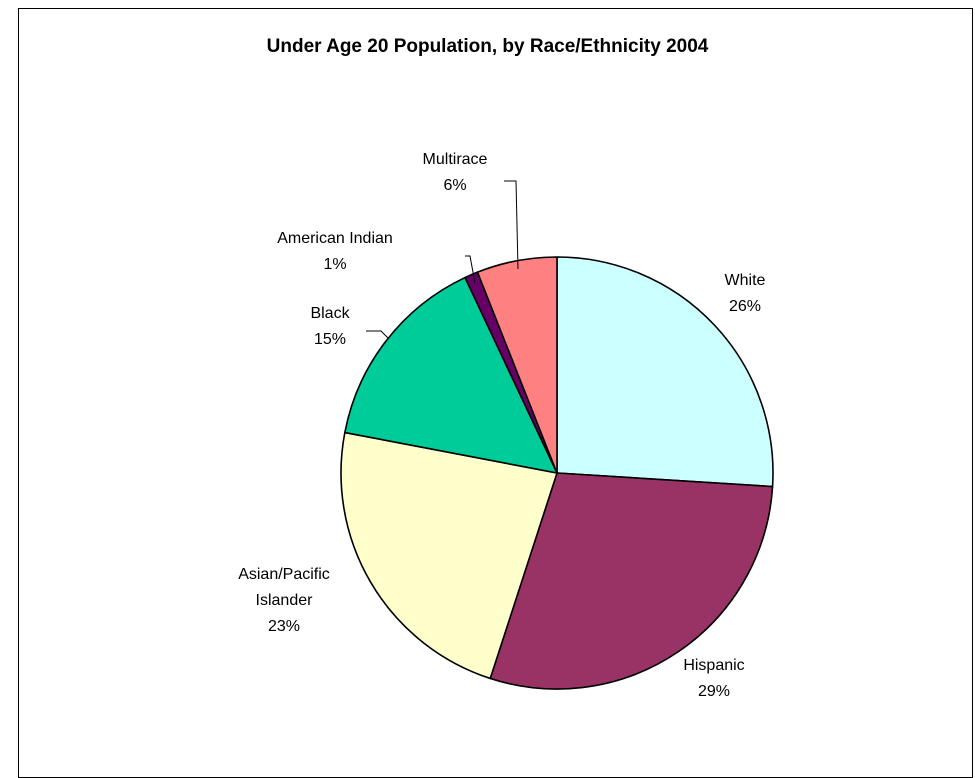 This screenshot has width=975, height=778. I want to click on pie-slice-hispanic, so click(631, 581).